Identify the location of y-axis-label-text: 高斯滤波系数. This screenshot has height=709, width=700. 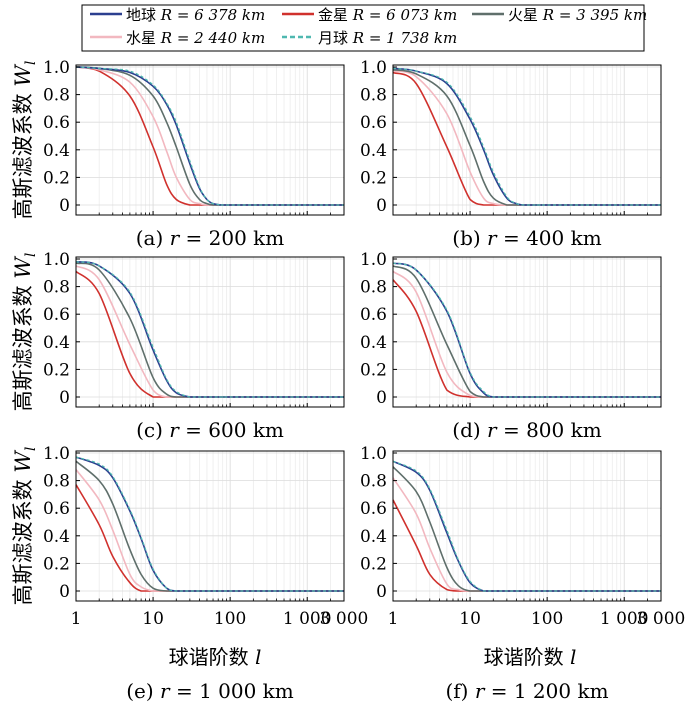
(23, 345).